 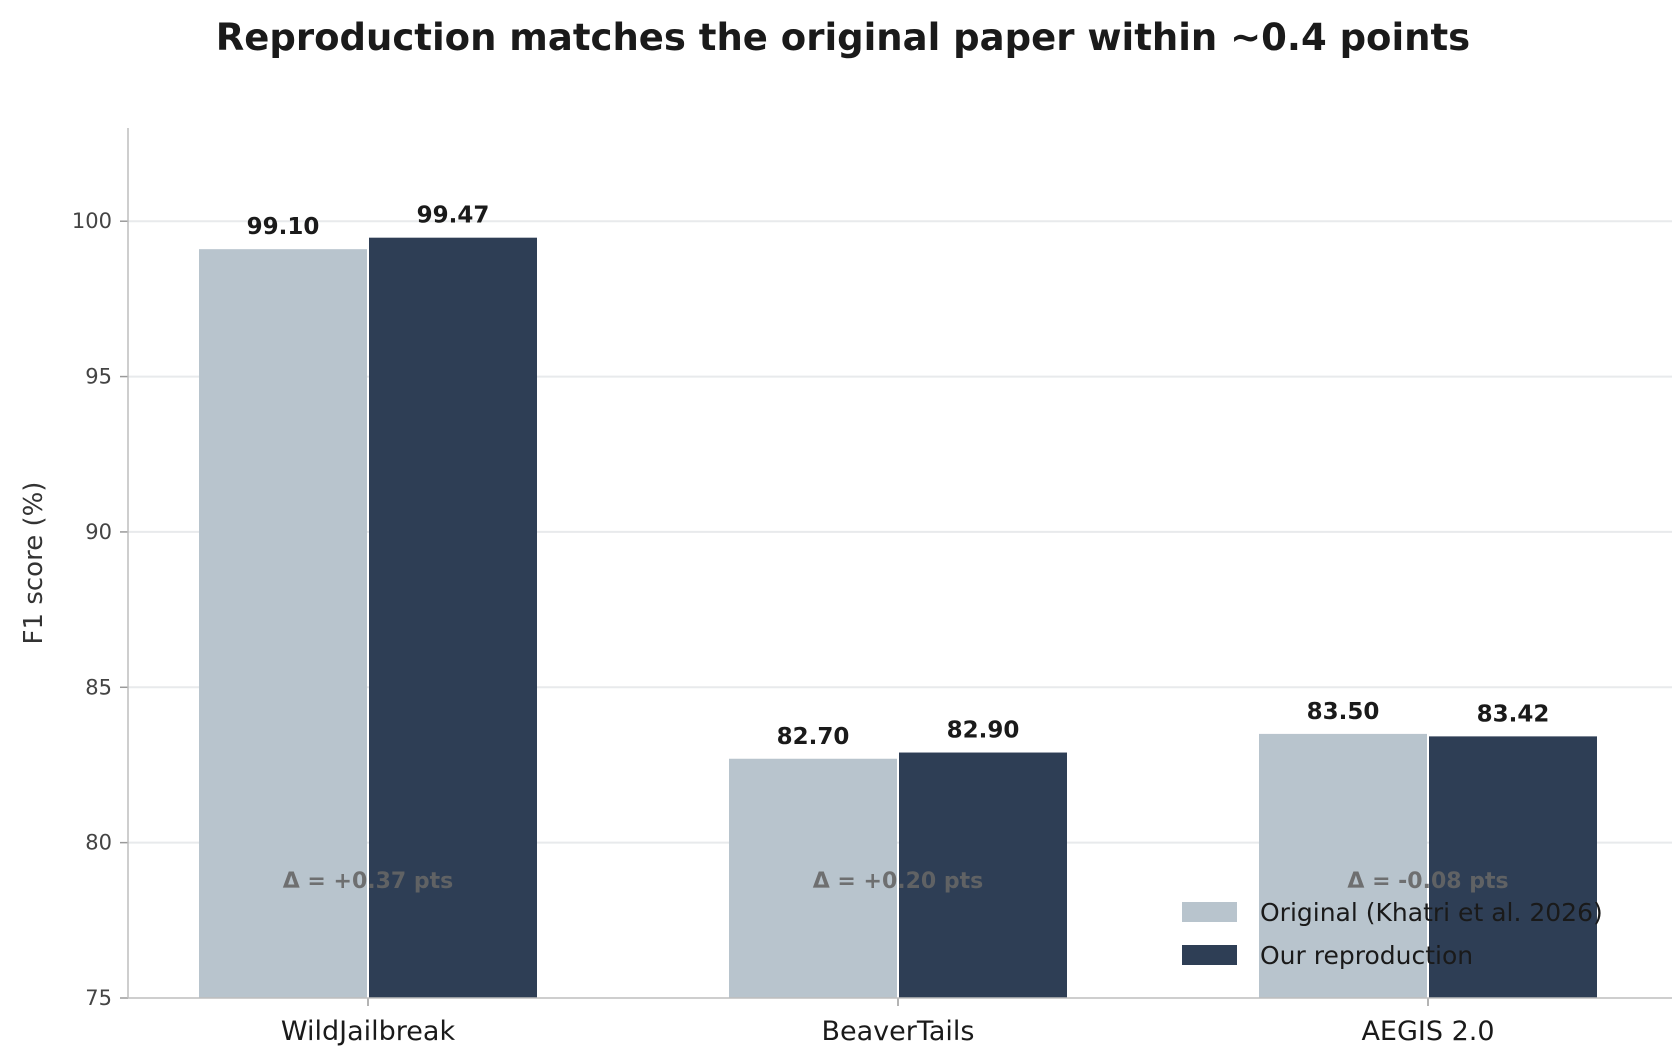 What do you see at coordinates (1343, 712) in the screenshot?
I see `bar-value-label: 83.50` at bounding box center [1343, 712].